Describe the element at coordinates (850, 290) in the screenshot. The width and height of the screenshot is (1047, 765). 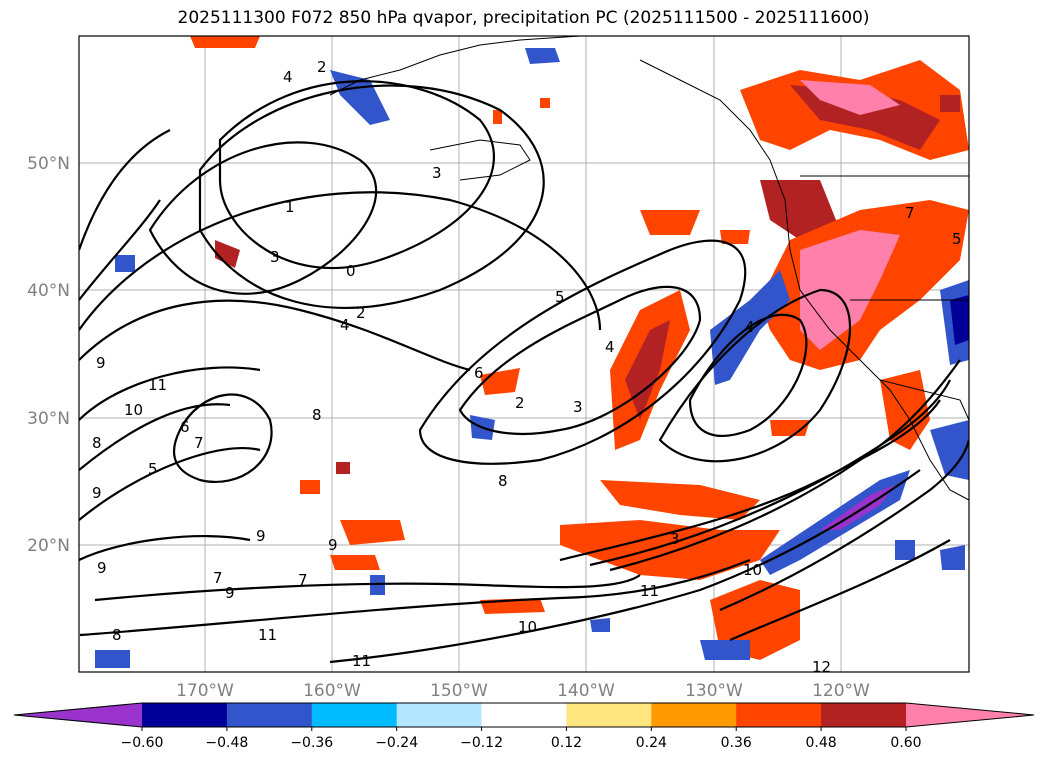
I see `precip-area-california-core` at that location.